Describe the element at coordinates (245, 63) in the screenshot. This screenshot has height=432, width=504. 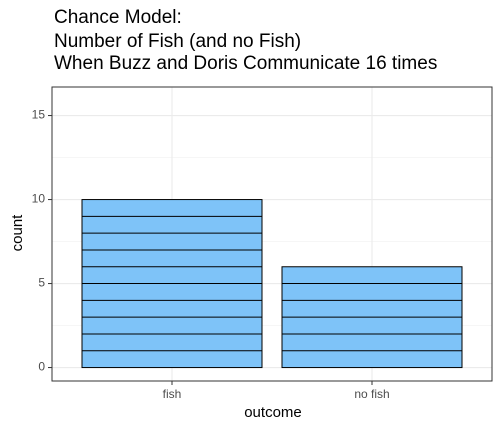
I see `chart-title: When Buzz and Doris Communicate 16 times` at that location.